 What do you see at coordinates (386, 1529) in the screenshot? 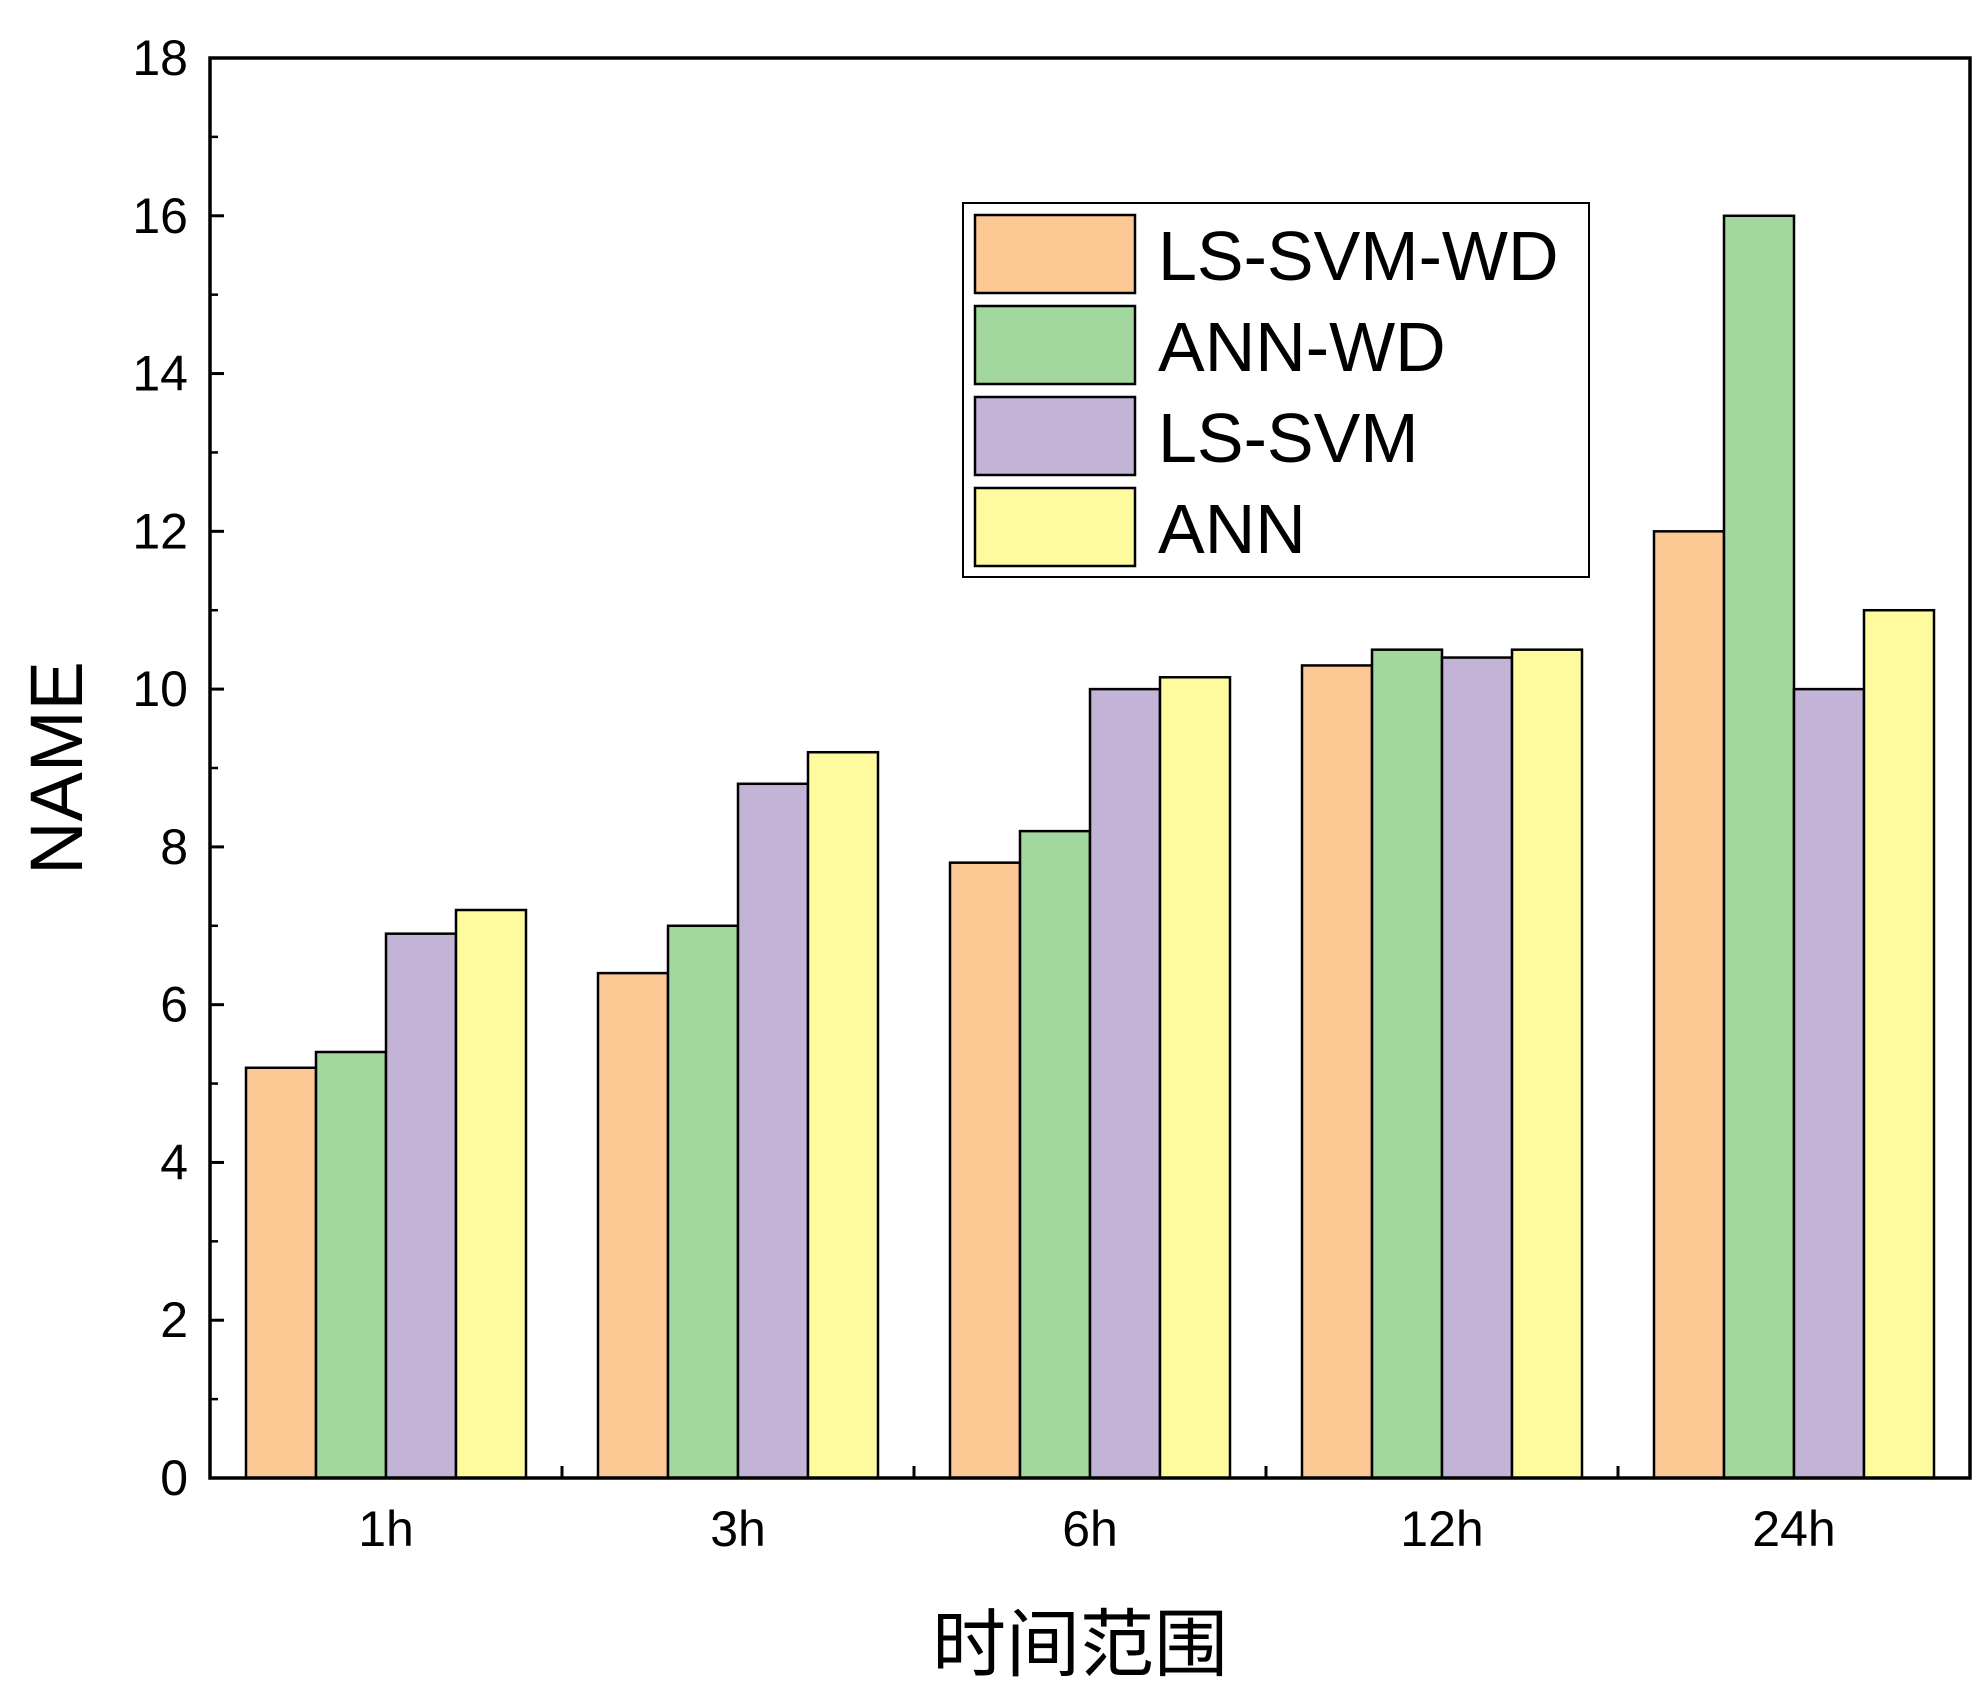
I see `x-tick-label-1h: 1h` at bounding box center [386, 1529].